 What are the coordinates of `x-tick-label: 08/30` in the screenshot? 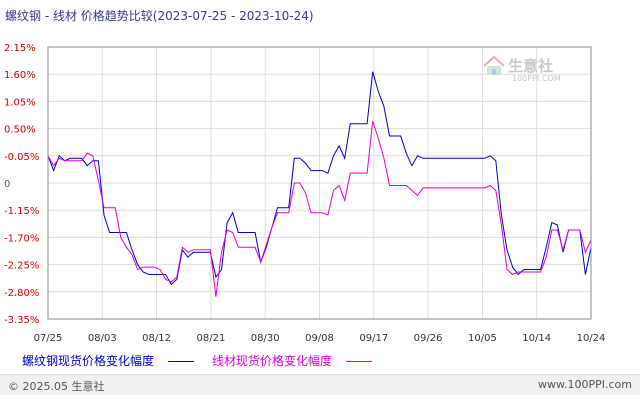 It's located at (265, 338).